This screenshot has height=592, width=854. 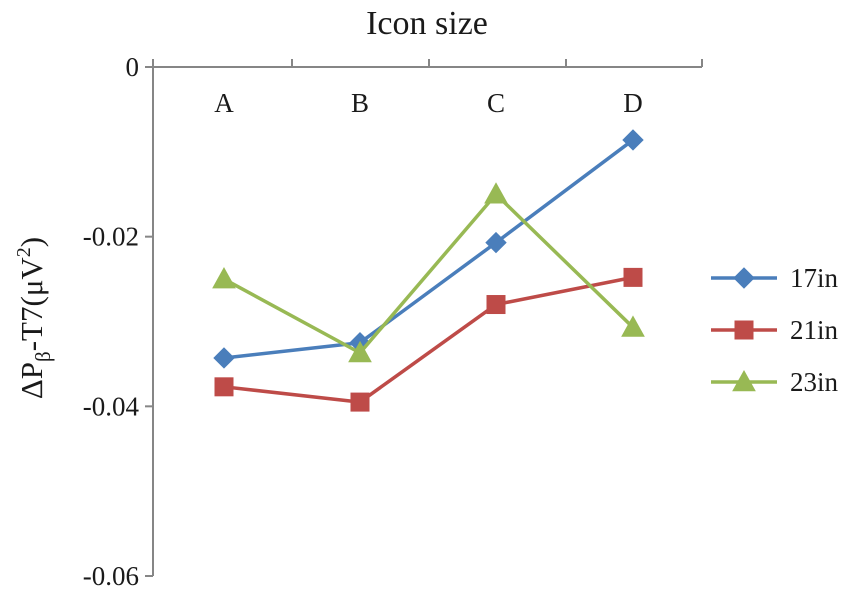 What do you see at coordinates (744, 380) in the screenshot?
I see `legend-marker-23in` at bounding box center [744, 380].